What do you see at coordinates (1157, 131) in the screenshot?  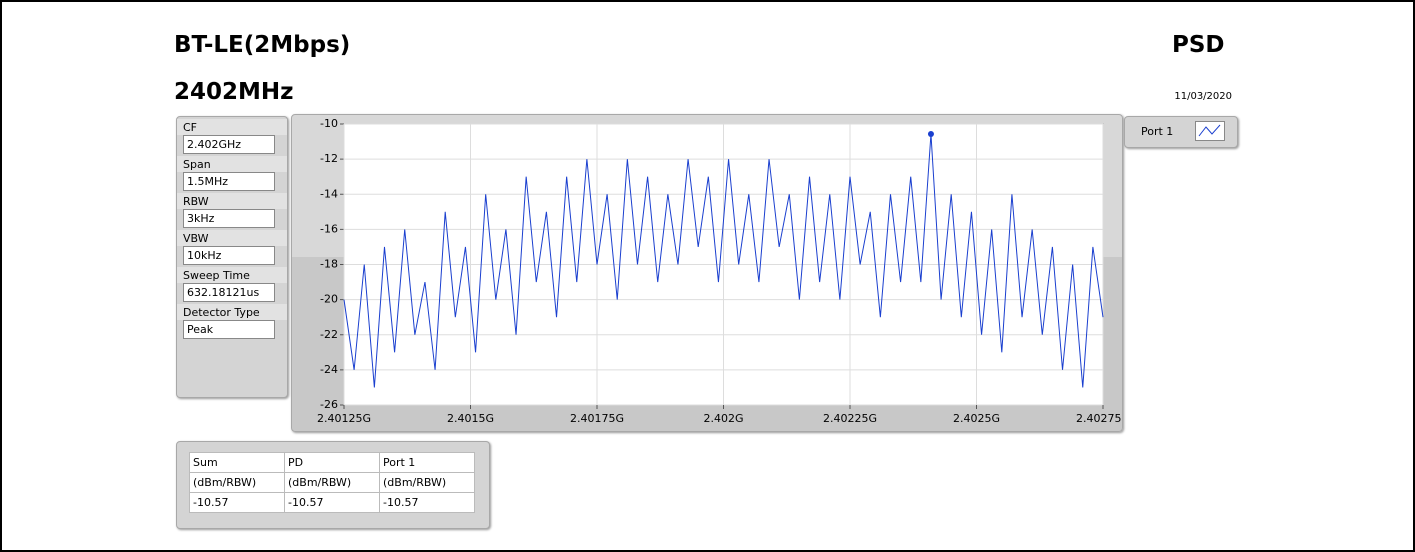 I see `legend-label: Port 1` at bounding box center [1157, 131].